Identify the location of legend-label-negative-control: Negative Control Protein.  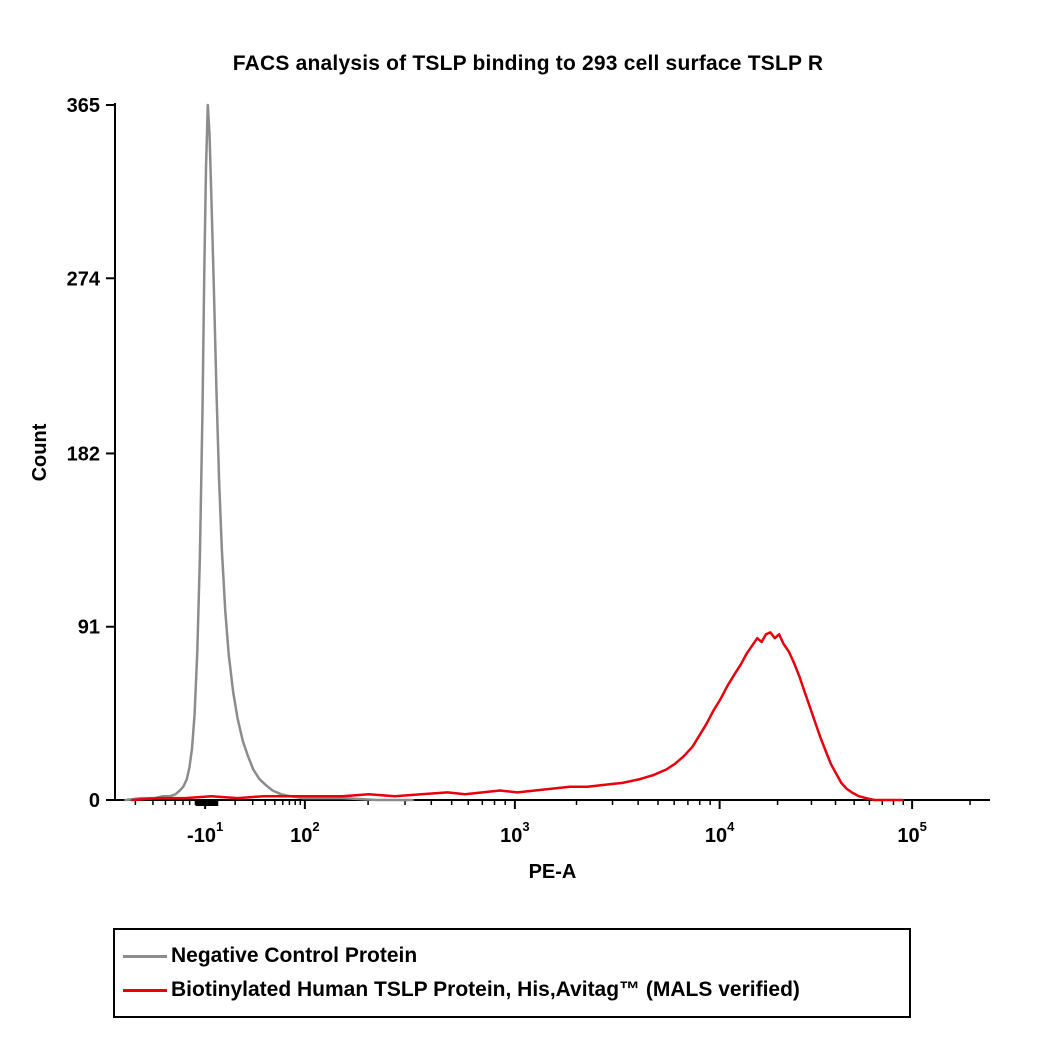
(294, 955).